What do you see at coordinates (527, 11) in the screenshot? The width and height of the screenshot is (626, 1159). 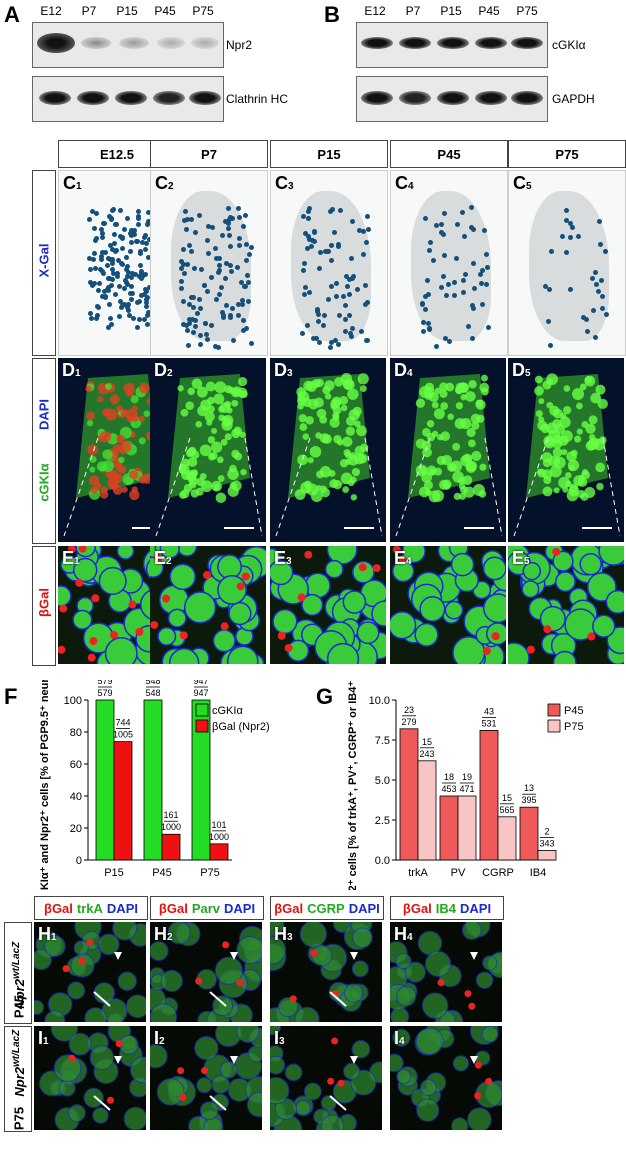 I see `lane-label: P75` at bounding box center [527, 11].